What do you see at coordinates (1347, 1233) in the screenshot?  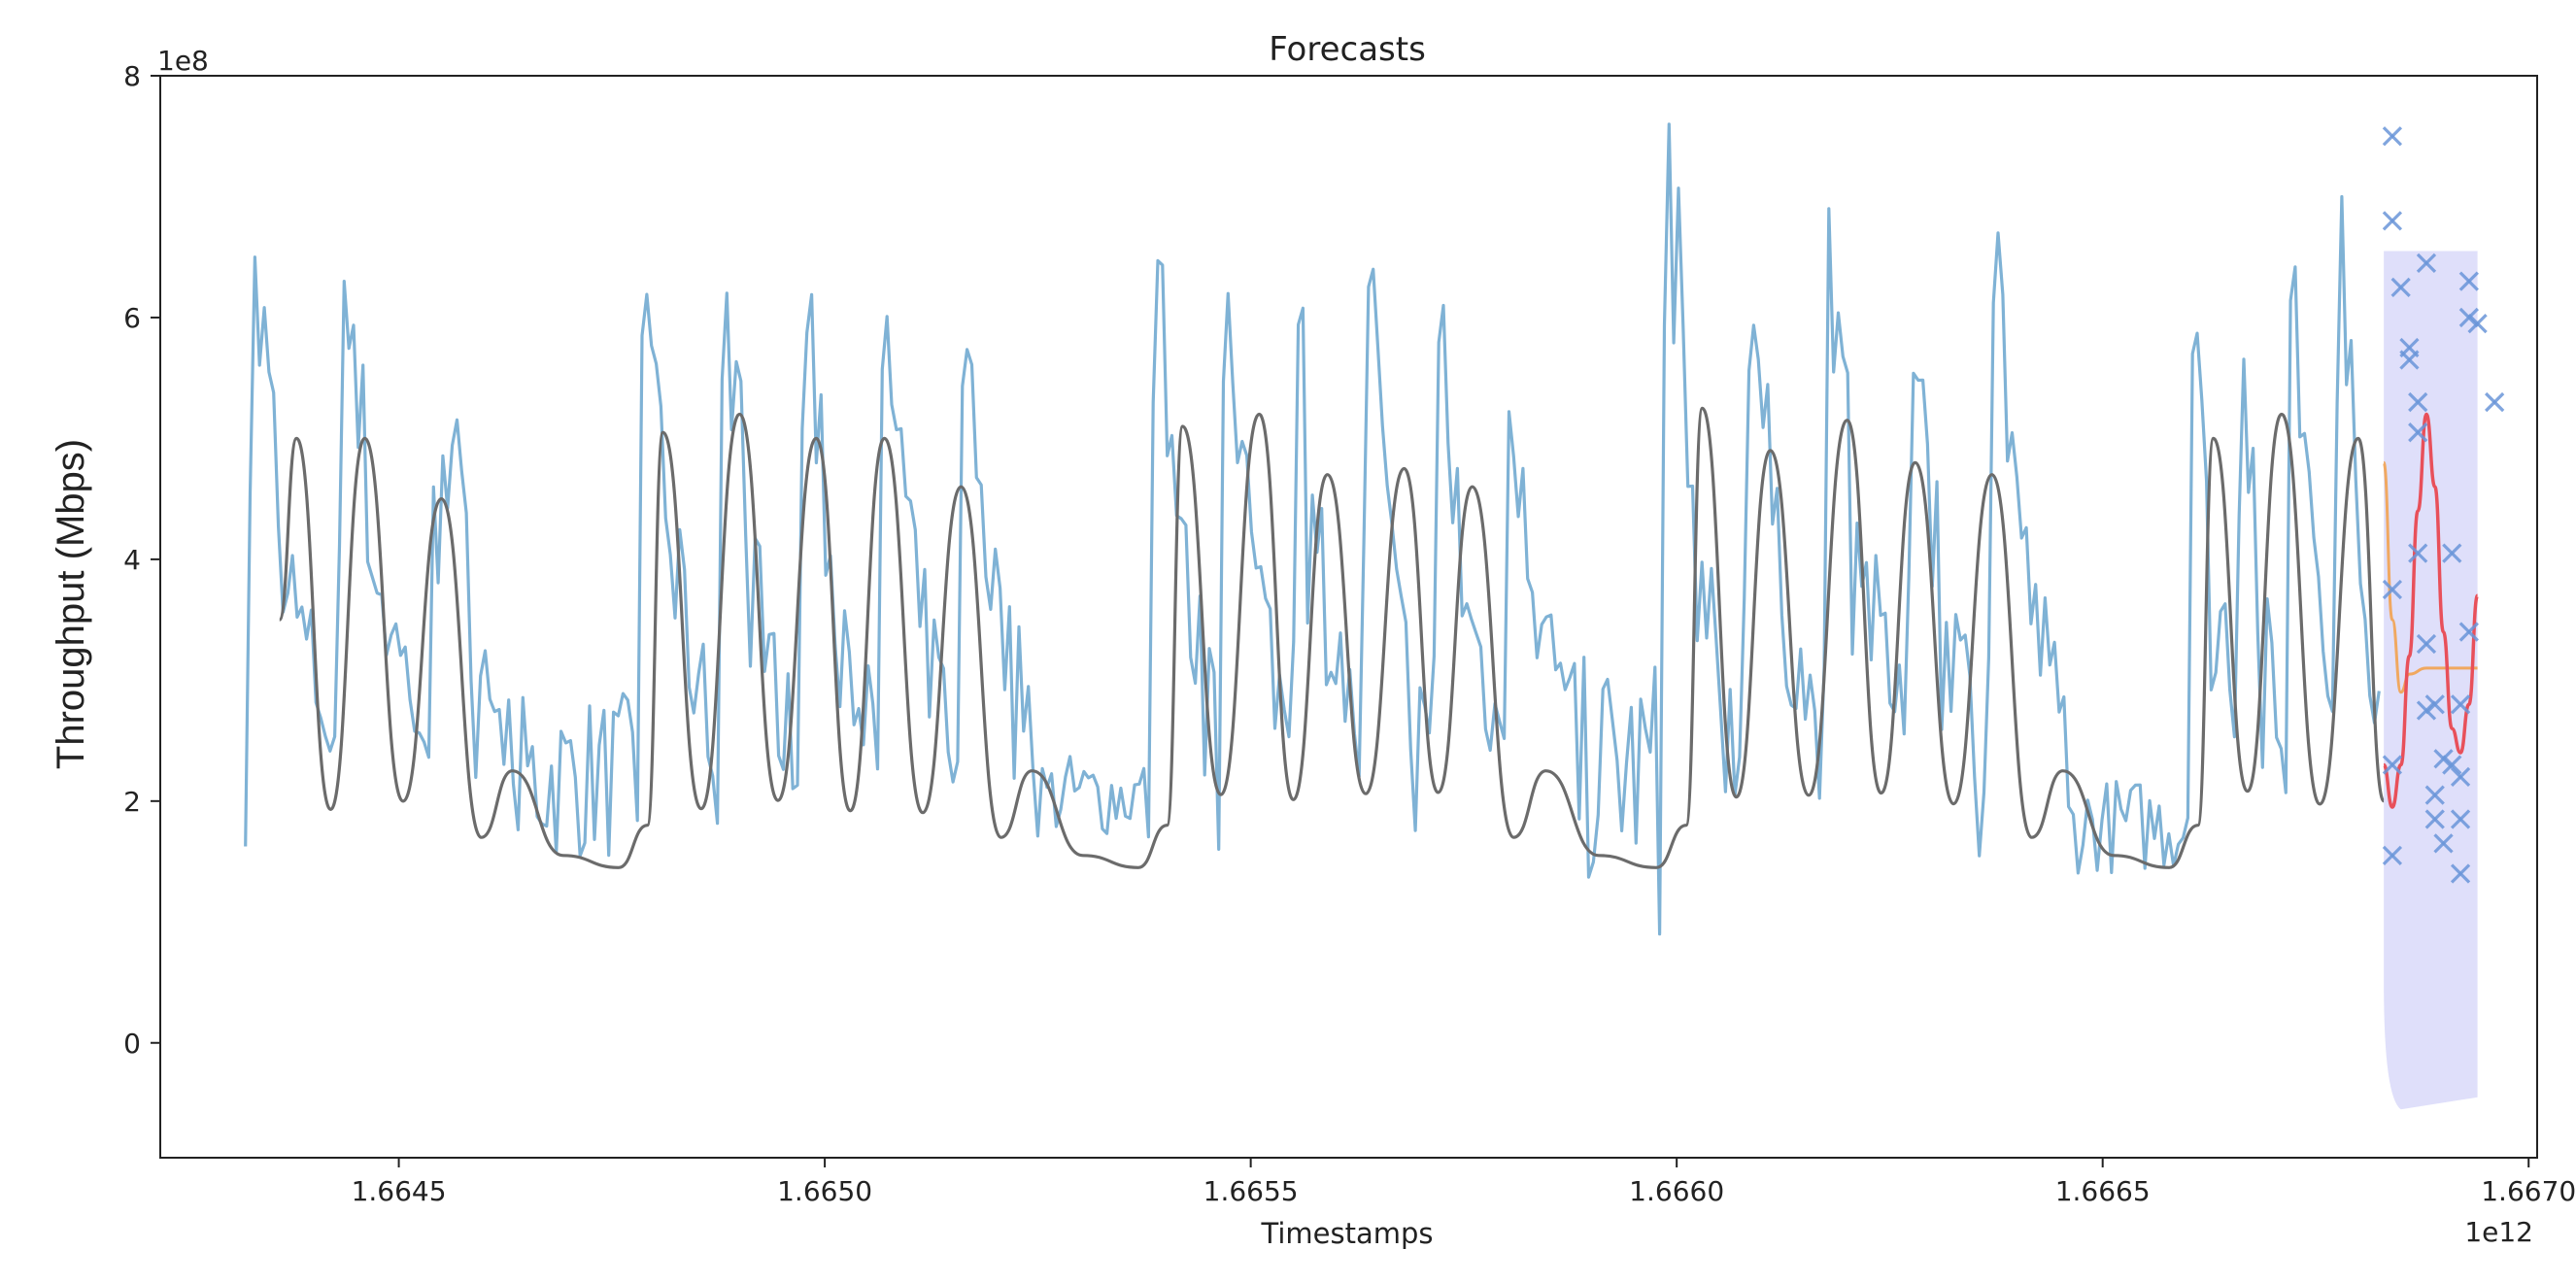 I see `x-axis-label: Timestamps` at bounding box center [1347, 1233].